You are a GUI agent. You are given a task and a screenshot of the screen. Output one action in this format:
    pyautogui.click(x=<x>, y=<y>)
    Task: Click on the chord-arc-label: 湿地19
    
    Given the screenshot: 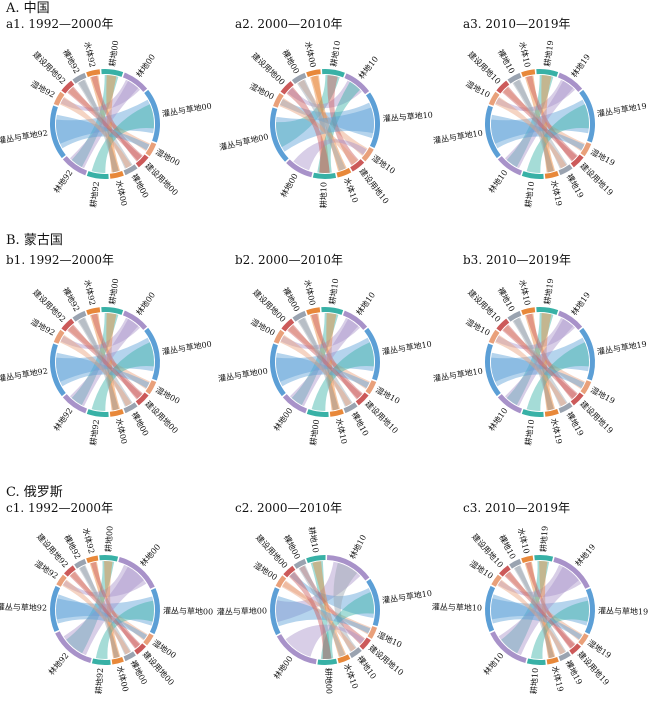 What is the action you would take?
    pyautogui.click(x=603, y=395)
    